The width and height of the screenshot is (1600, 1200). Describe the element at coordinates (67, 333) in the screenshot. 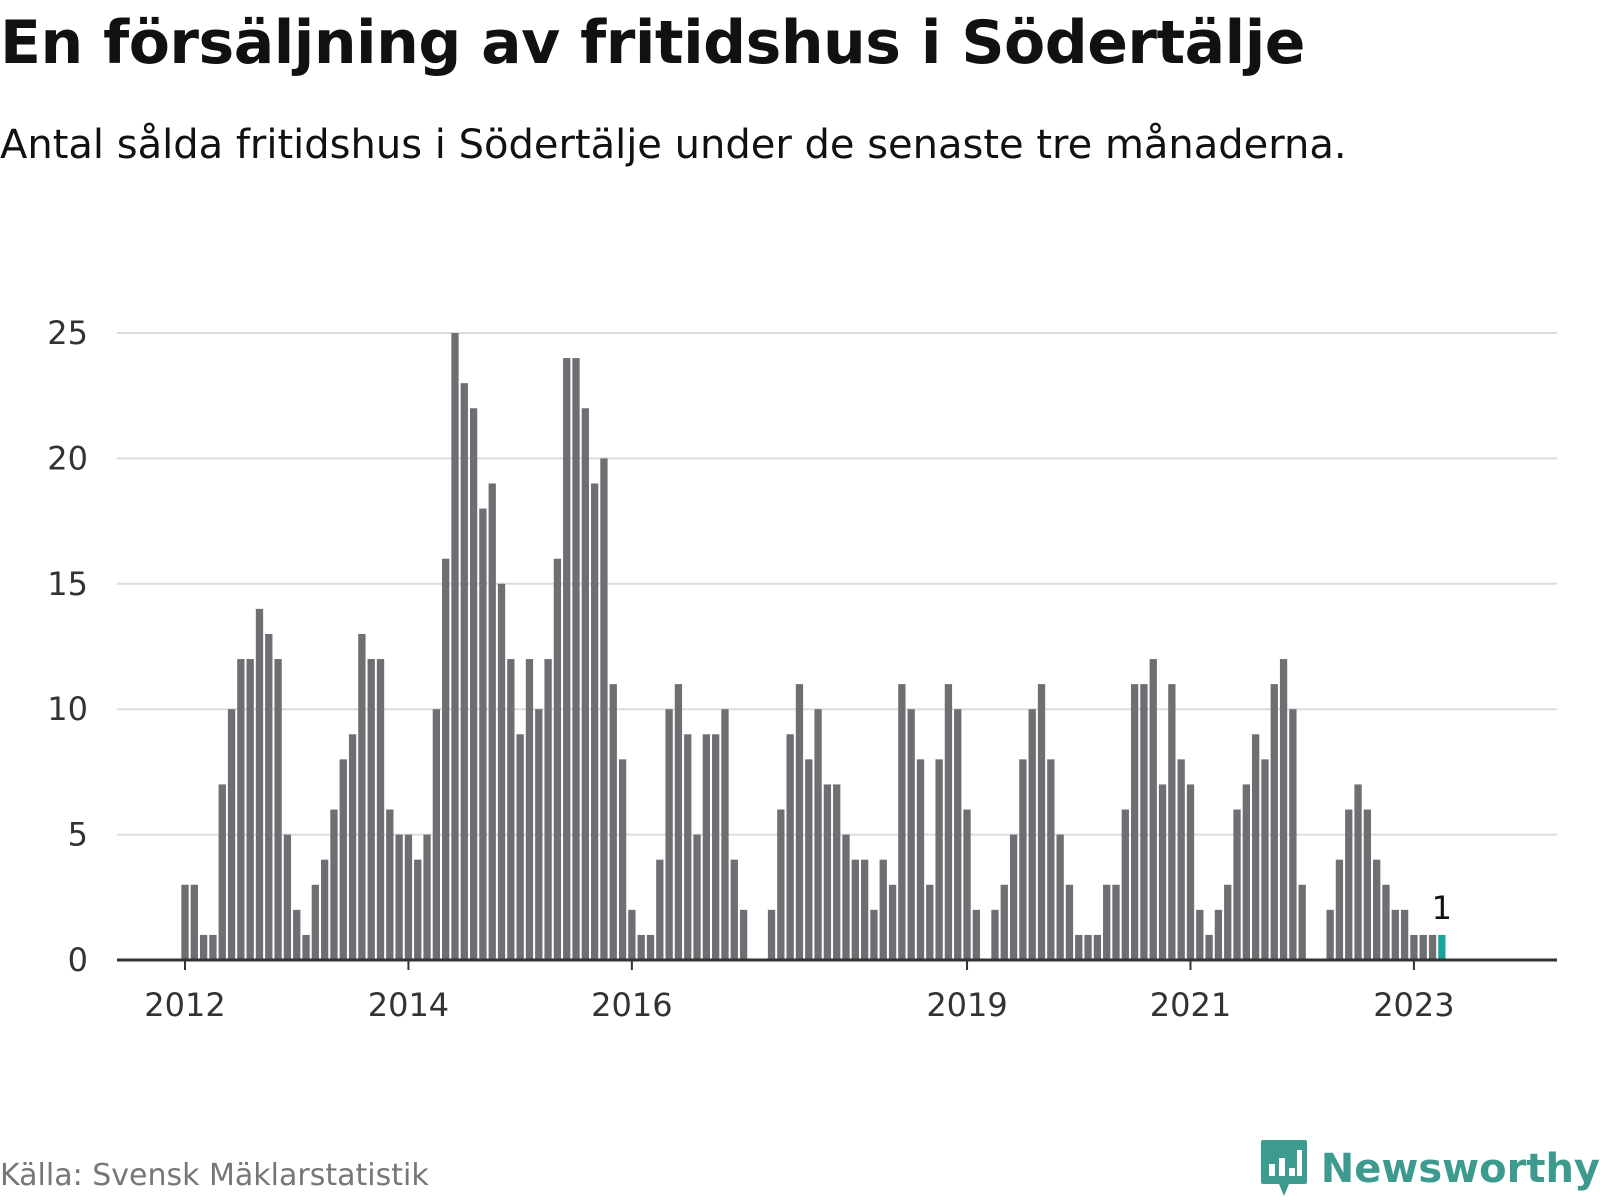

I see `y-tick-label: 25` at that location.